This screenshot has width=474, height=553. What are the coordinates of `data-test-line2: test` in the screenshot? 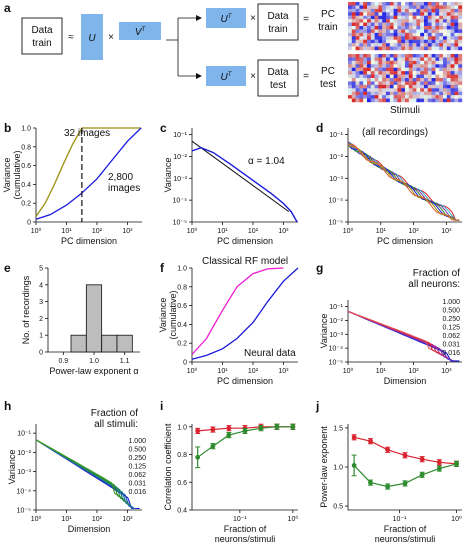 It's located at (278, 85).